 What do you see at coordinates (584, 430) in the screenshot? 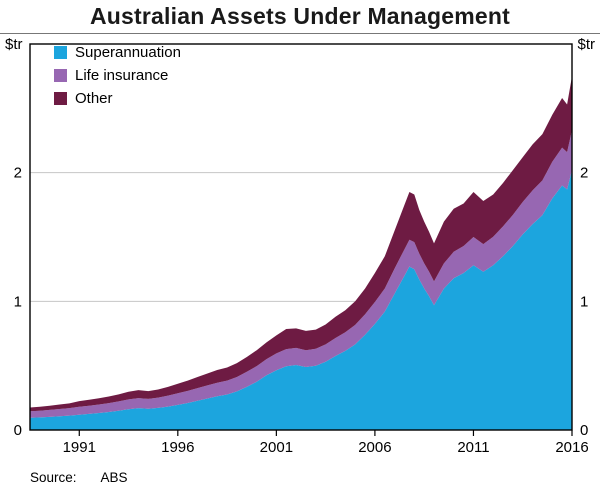
I see `y-tick-label-right-0: 0` at bounding box center [584, 430].